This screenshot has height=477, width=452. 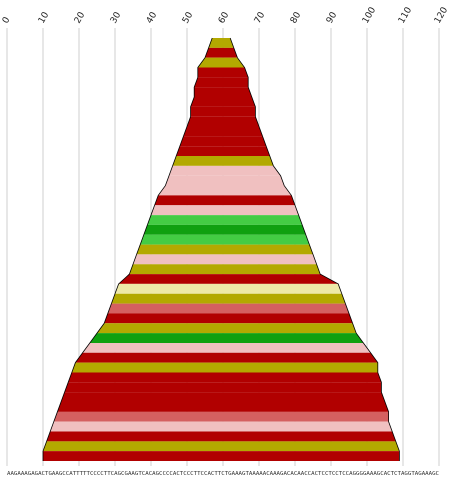 I want to click on x-tick-labels: 0 10 20 30 40 50 60 70 80 90 100 110 120, so click(x=225, y=15).